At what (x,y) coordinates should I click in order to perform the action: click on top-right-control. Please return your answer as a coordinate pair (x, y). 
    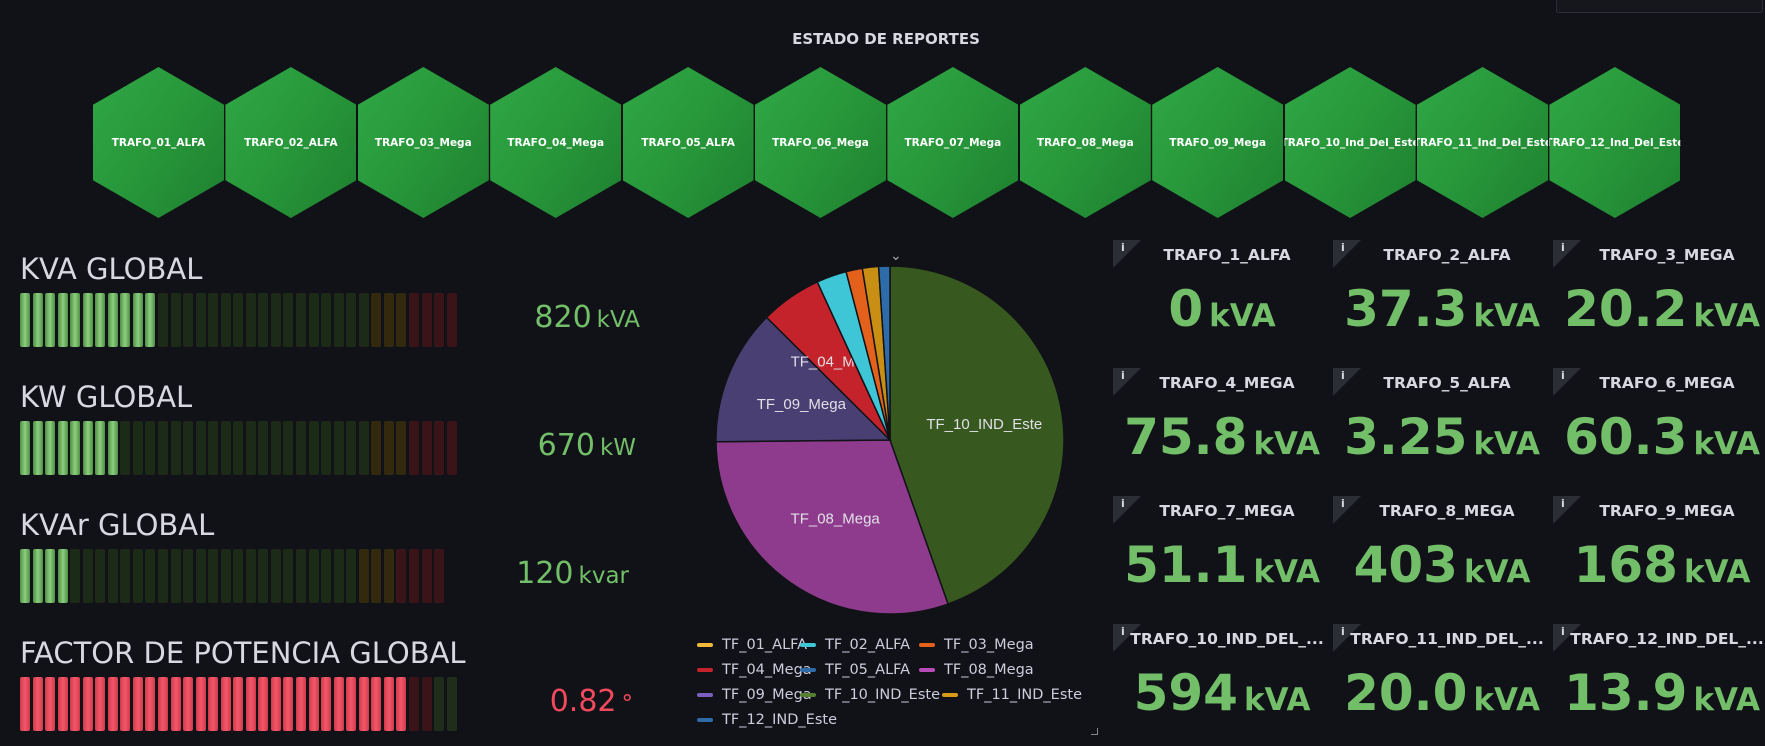
    Looking at the image, I should click on (1659, 6).